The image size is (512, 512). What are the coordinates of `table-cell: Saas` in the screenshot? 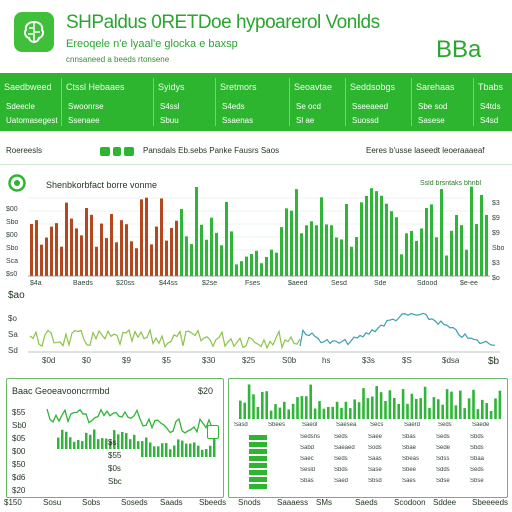 It's located at (375, 459).